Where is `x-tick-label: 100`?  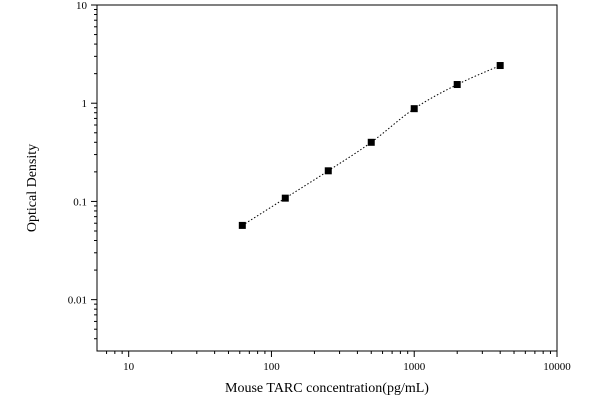
x-tick-label: 100 is located at coordinates (271, 367).